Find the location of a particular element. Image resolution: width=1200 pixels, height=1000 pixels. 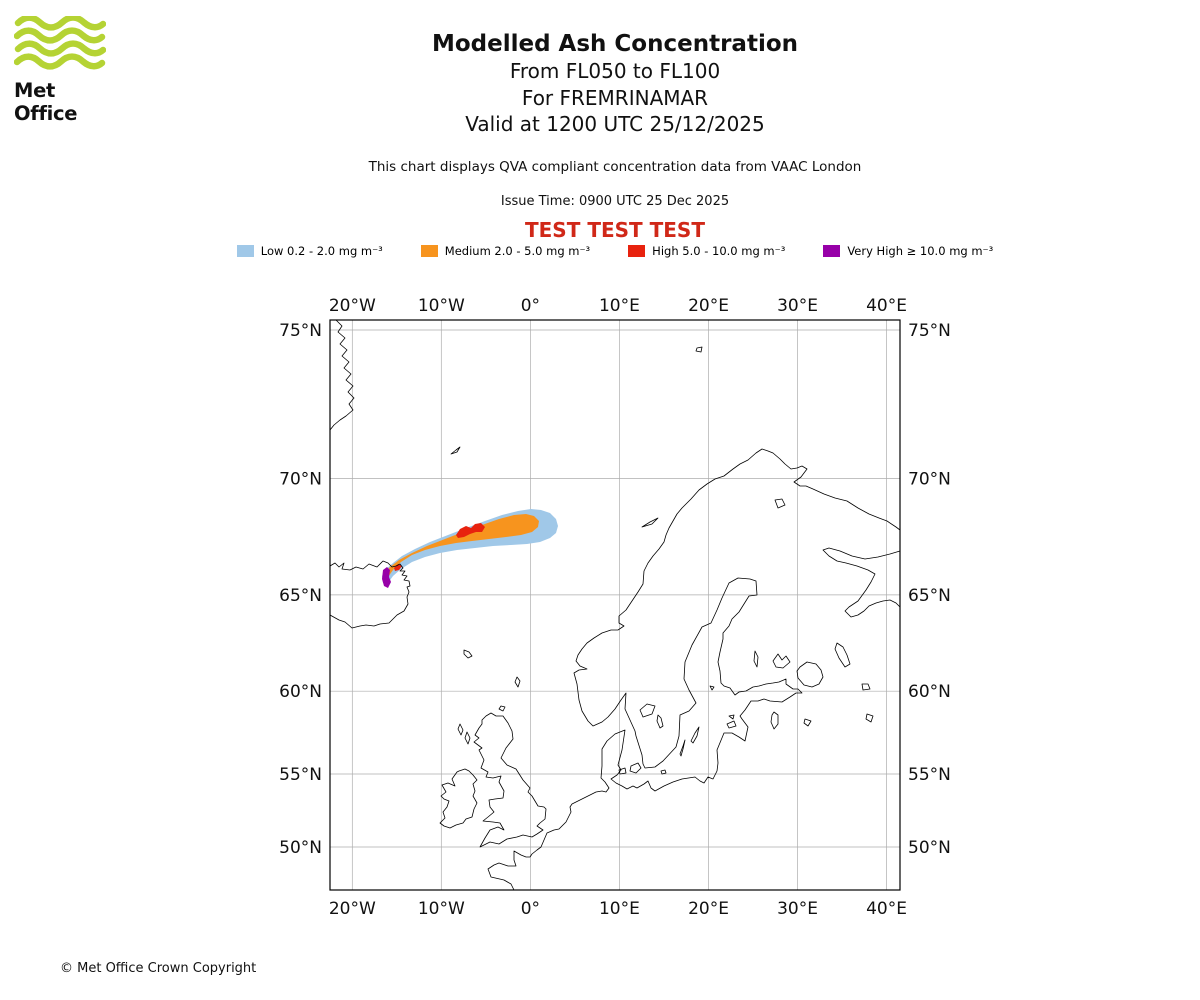

lon-tick-label-top: 20°E is located at coordinates (708, 306).